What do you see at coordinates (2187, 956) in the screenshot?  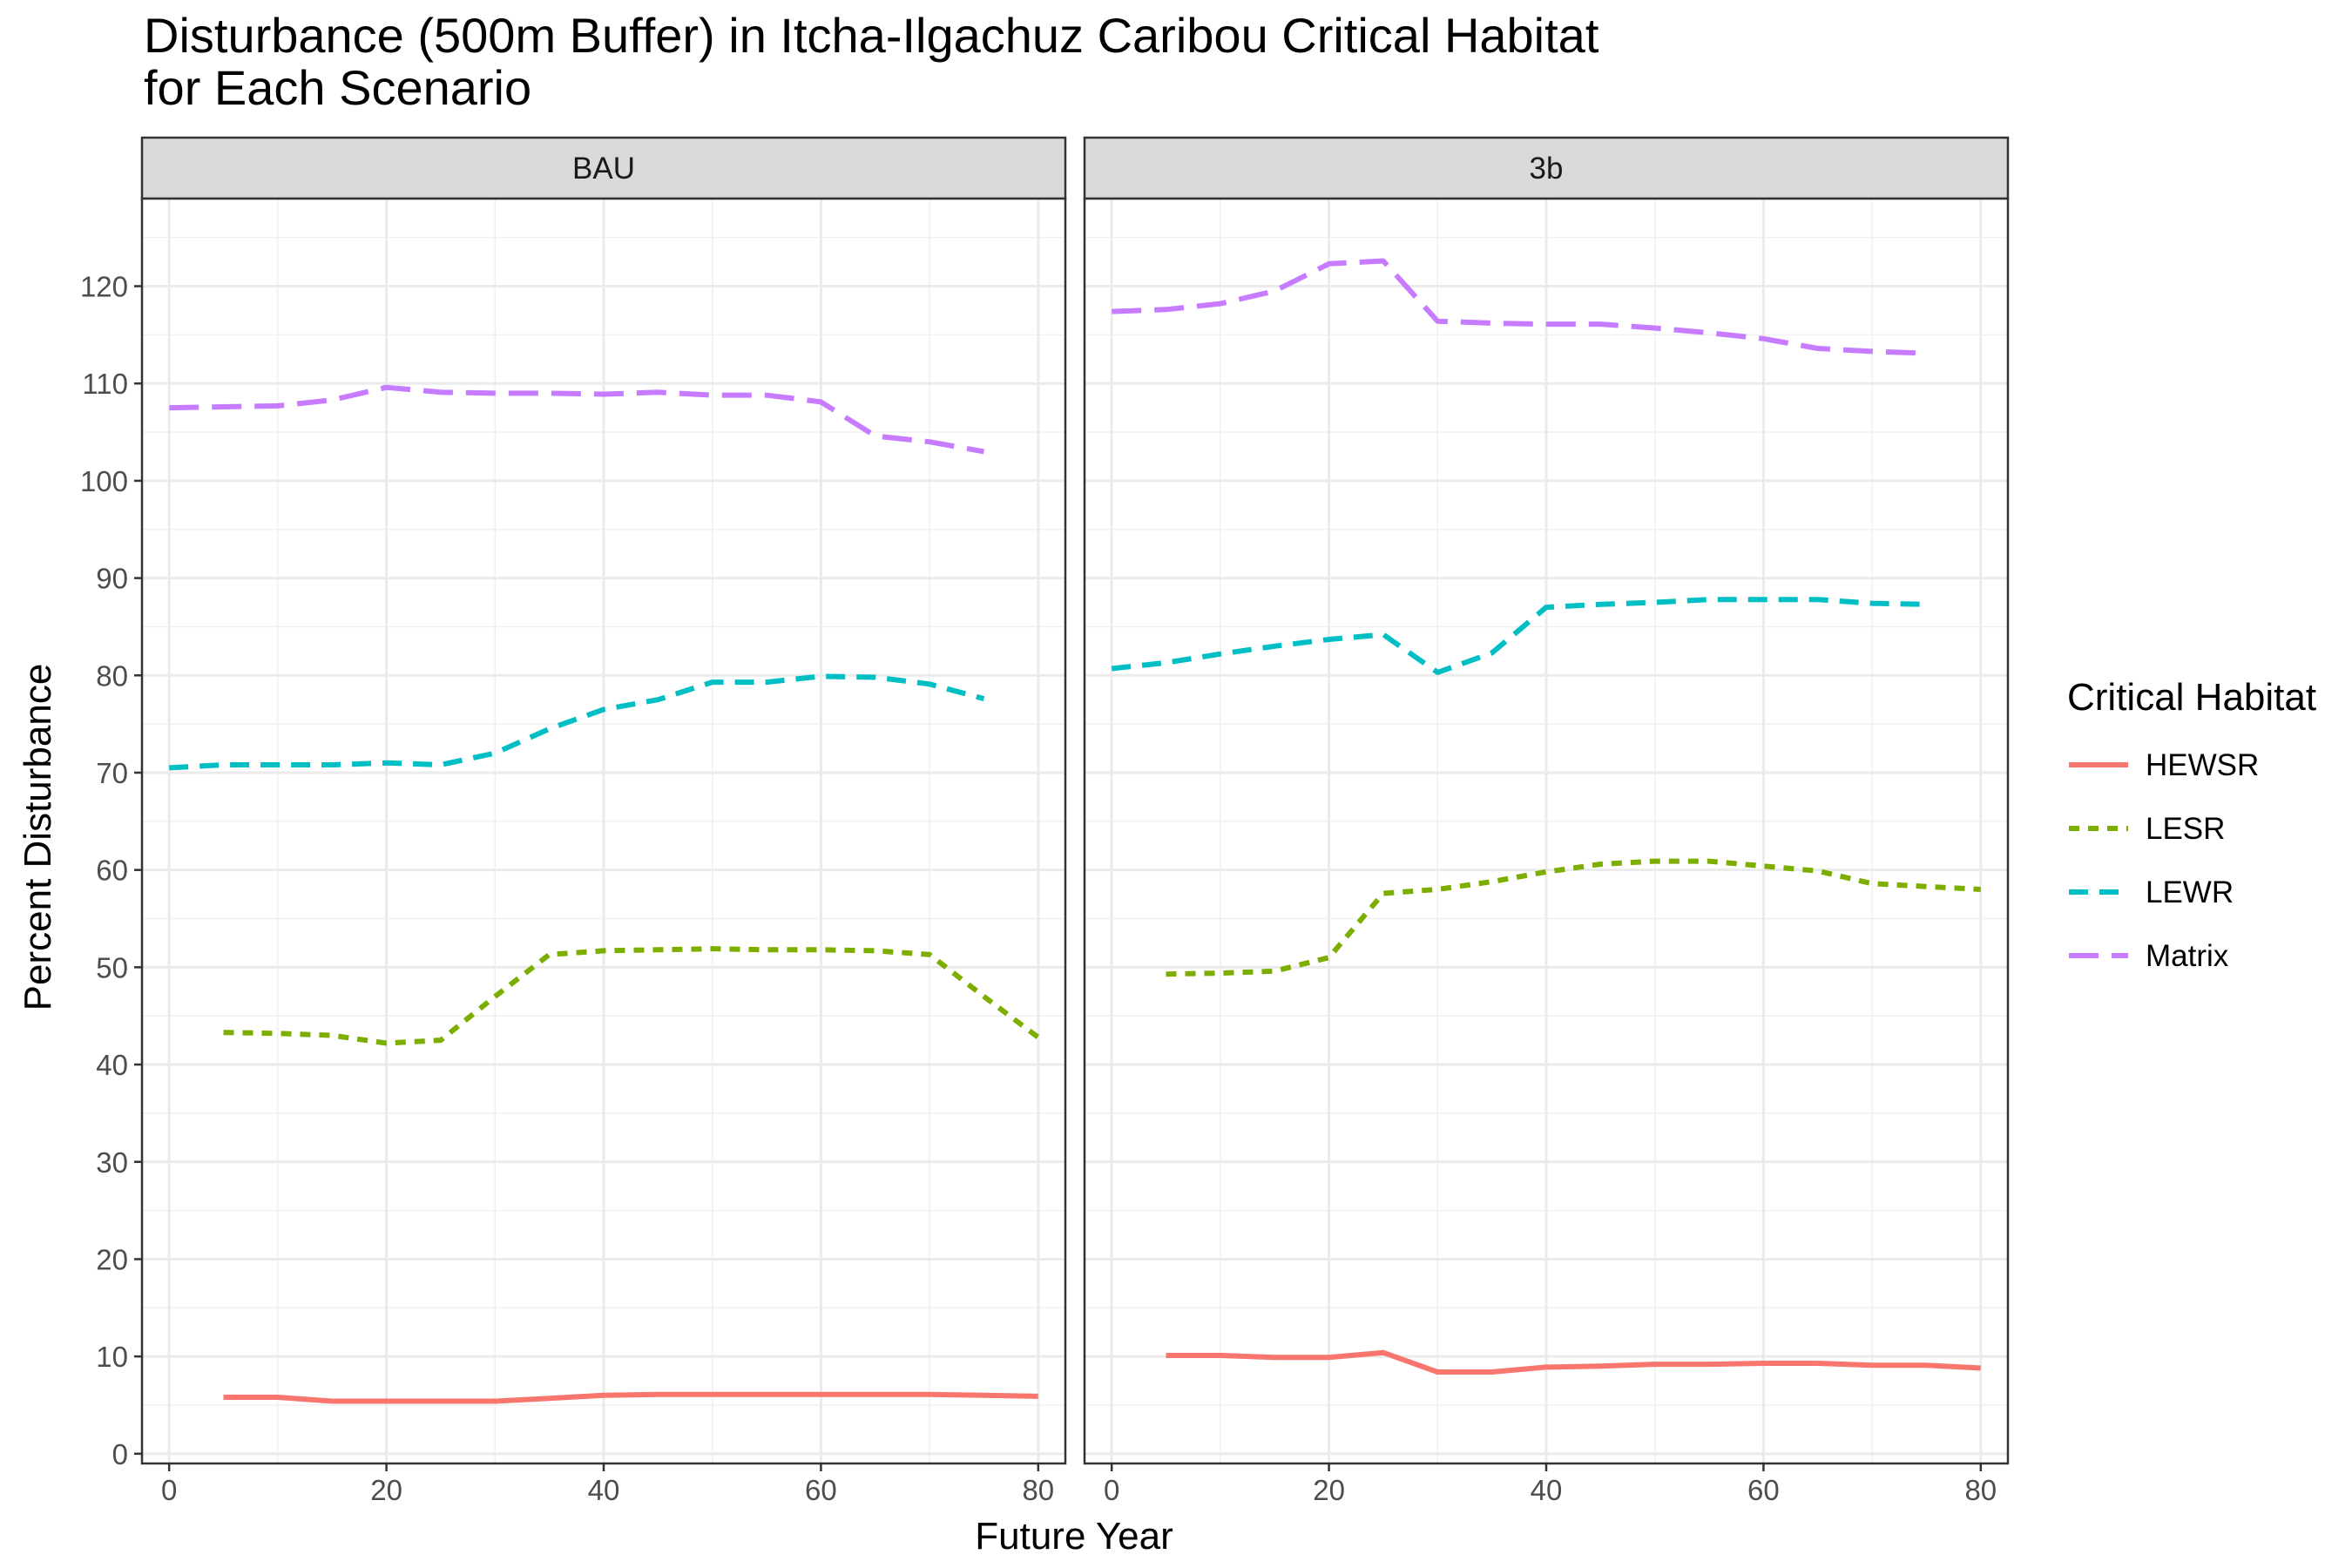 I see `legend-label-matrix: Matrix` at bounding box center [2187, 956].